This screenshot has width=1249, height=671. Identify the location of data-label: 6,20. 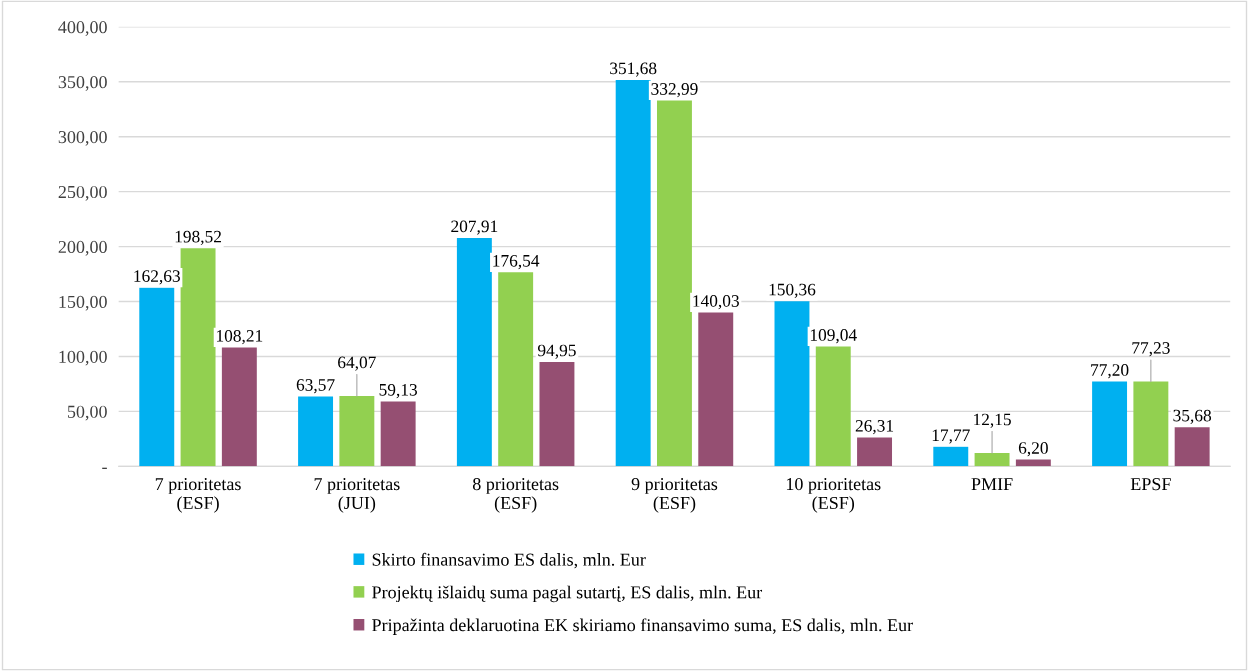
(1033, 449).